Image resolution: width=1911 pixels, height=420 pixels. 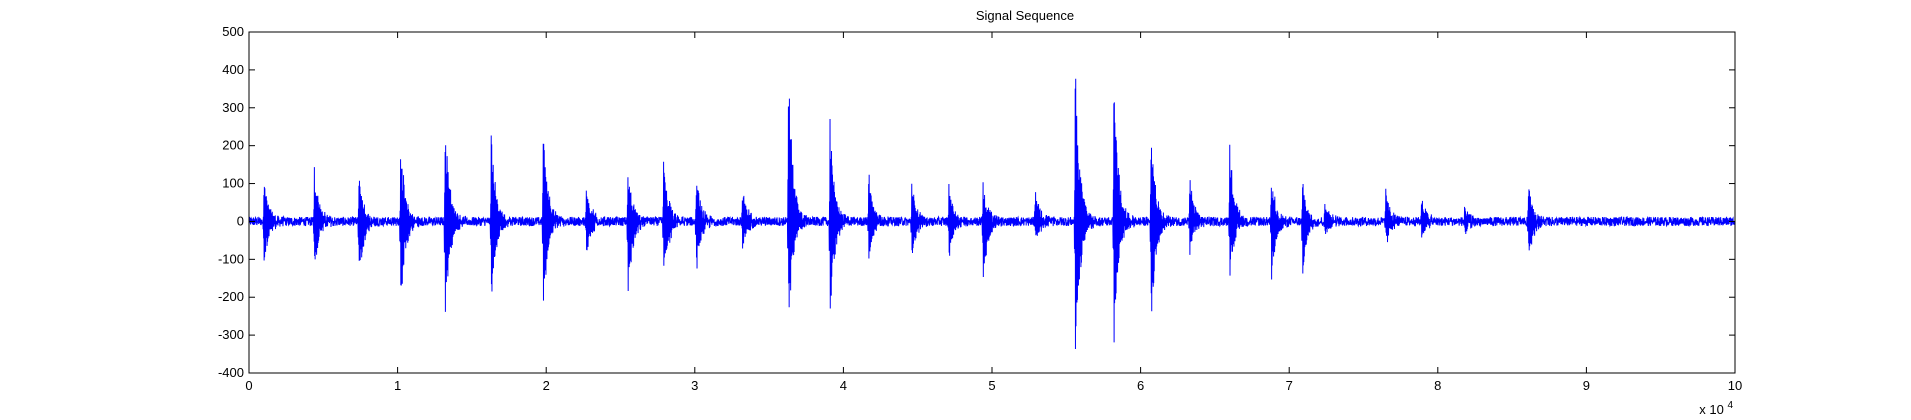 I want to click on x-tick-label: 7, so click(x=1289, y=385).